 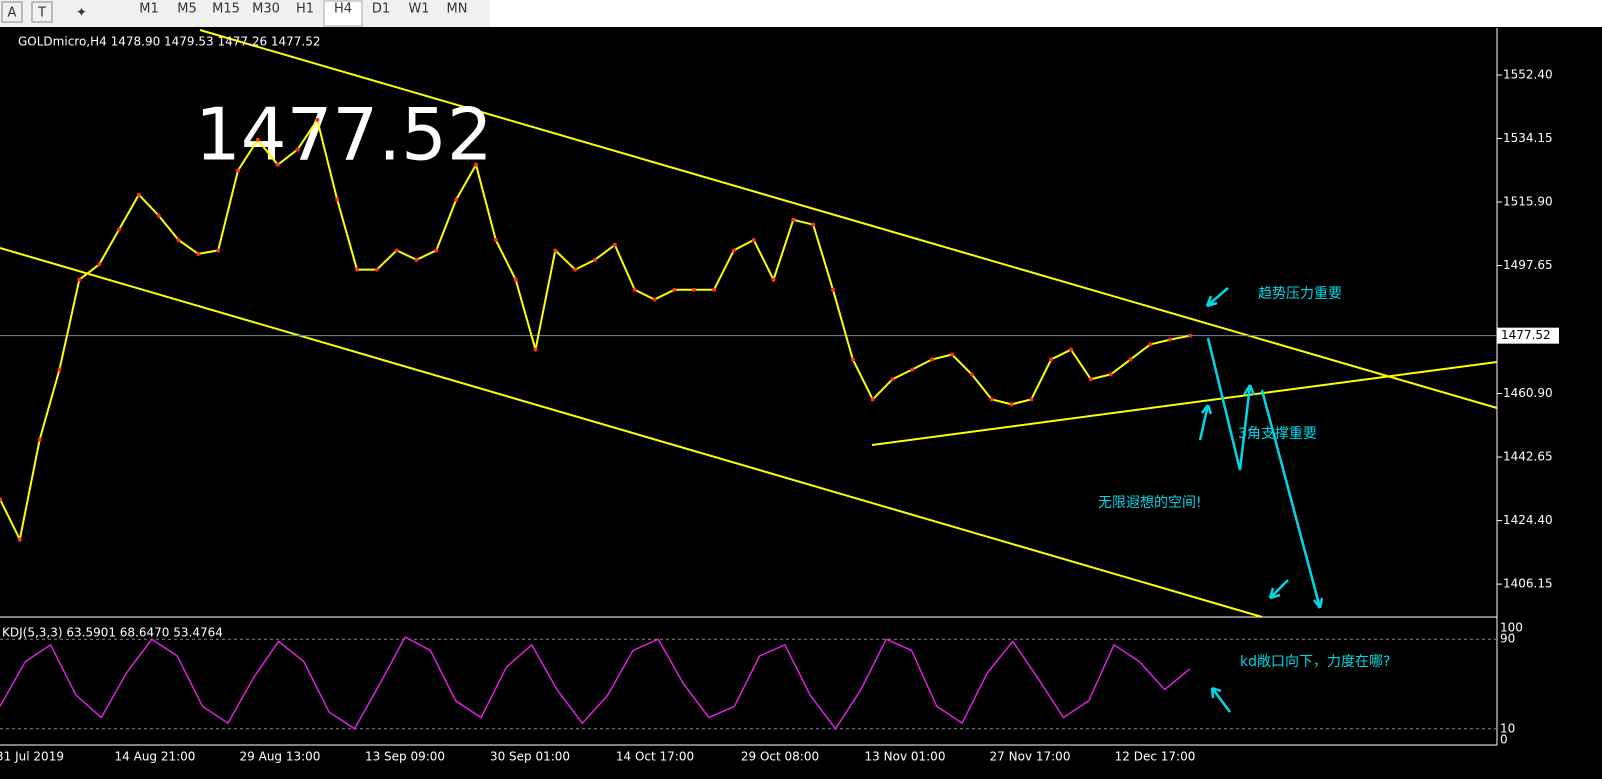 What do you see at coordinates (1504, 740) in the screenshot?
I see `kdj-tick-label: 0` at bounding box center [1504, 740].